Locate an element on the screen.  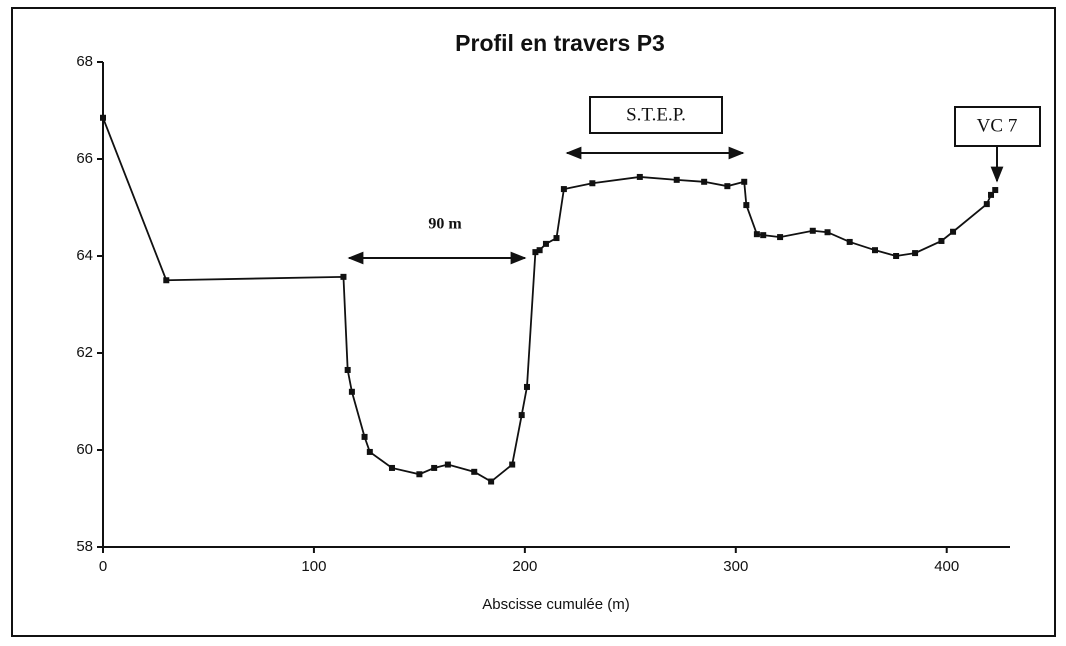
annotation-text: 90 m is located at coordinates (445, 224).